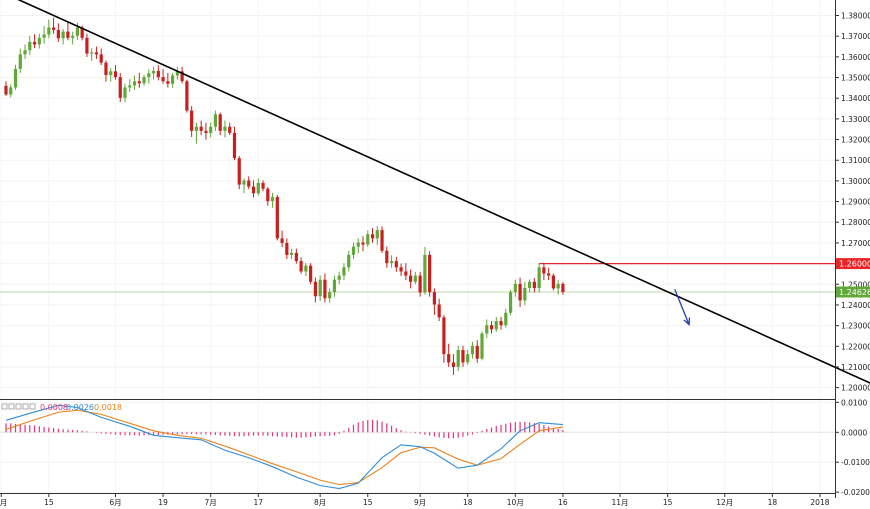  What do you see at coordinates (284, 447) in the screenshot?
I see `macd-line` at bounding box center [284, 447].